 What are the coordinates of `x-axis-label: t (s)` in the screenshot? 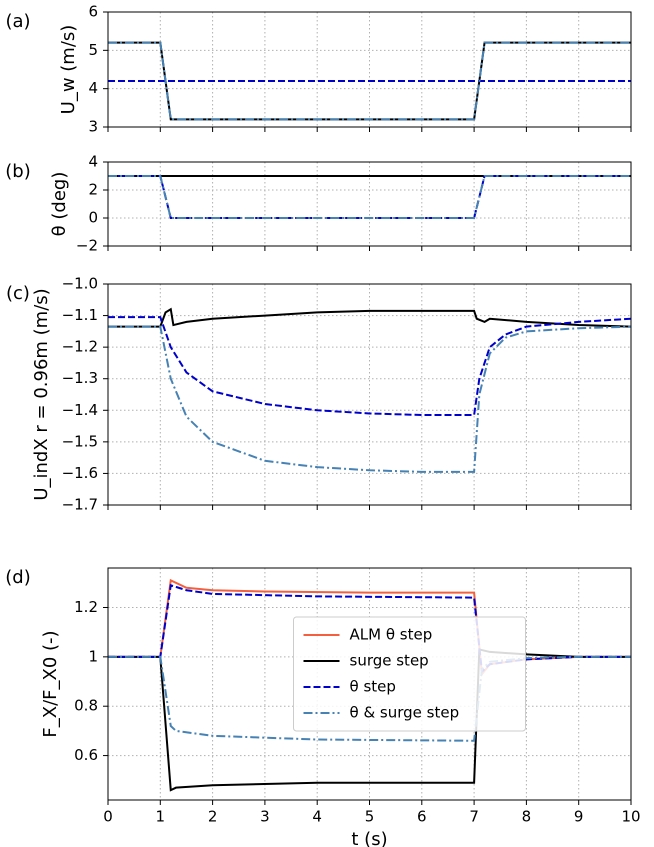 It's located at (369, 838).